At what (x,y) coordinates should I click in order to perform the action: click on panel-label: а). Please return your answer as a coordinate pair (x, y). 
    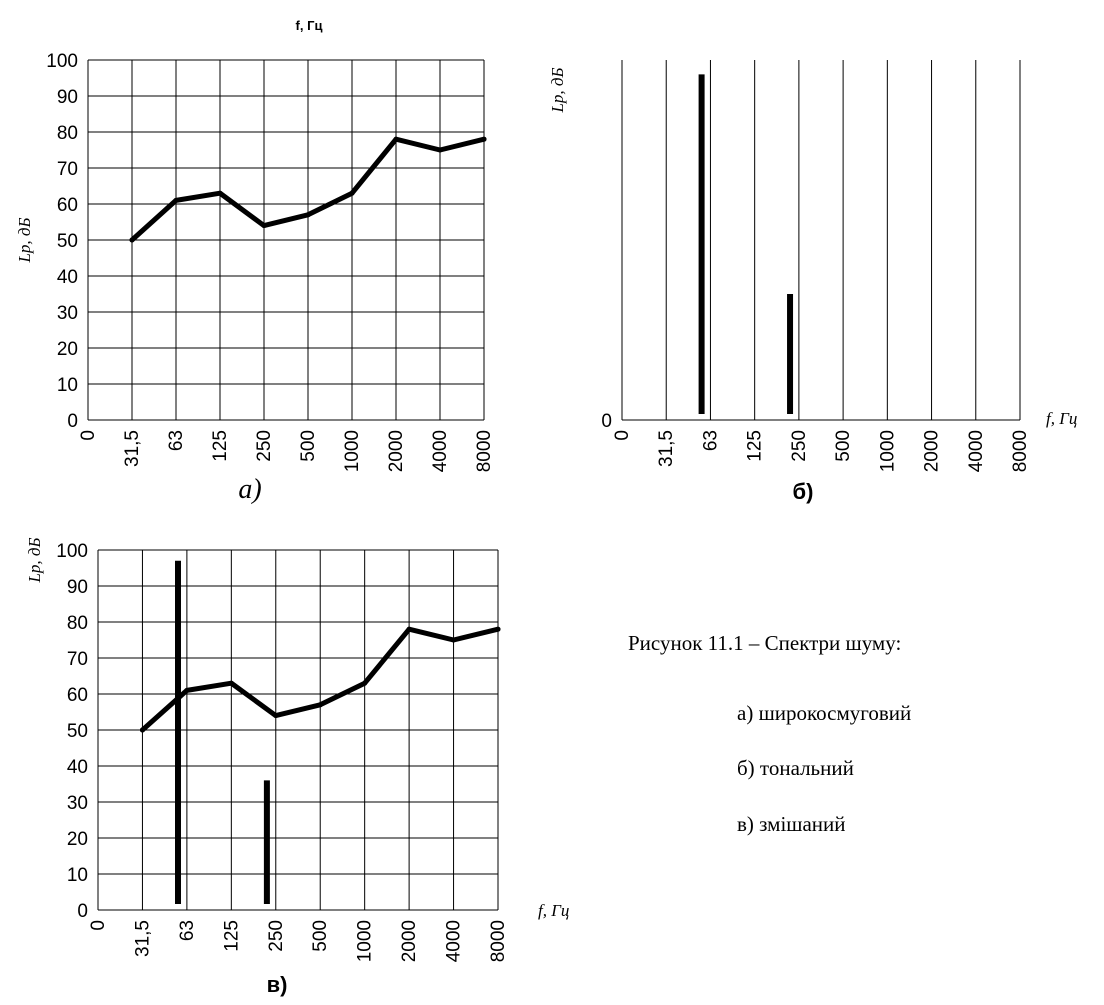
    Looking at the image, I should click on (249, 489).